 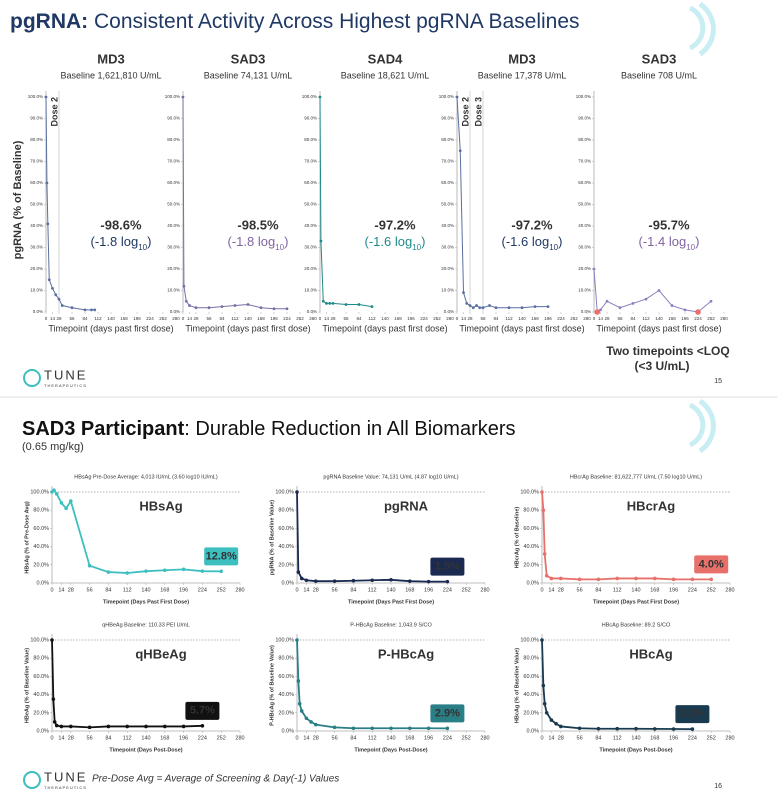 I want to click on panel-subtitle: Baseline 74,131 U/mL, so click(x=248, y=75).